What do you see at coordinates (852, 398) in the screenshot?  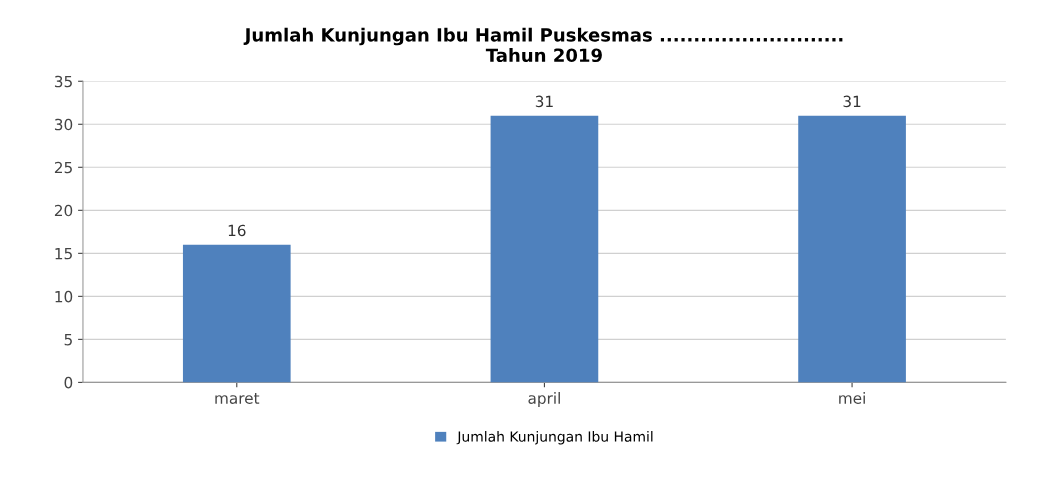 I see `x-tick-label: mei` at bounding box center [852, 398].